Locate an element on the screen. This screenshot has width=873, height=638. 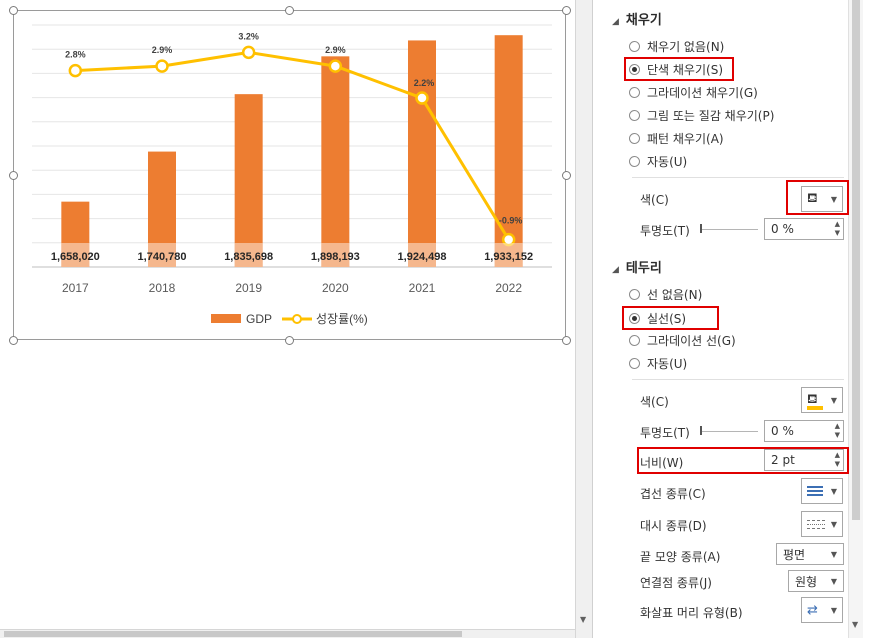
line-width-input: 2 pt ▲ ▼ is located at coordinates (804, 460).